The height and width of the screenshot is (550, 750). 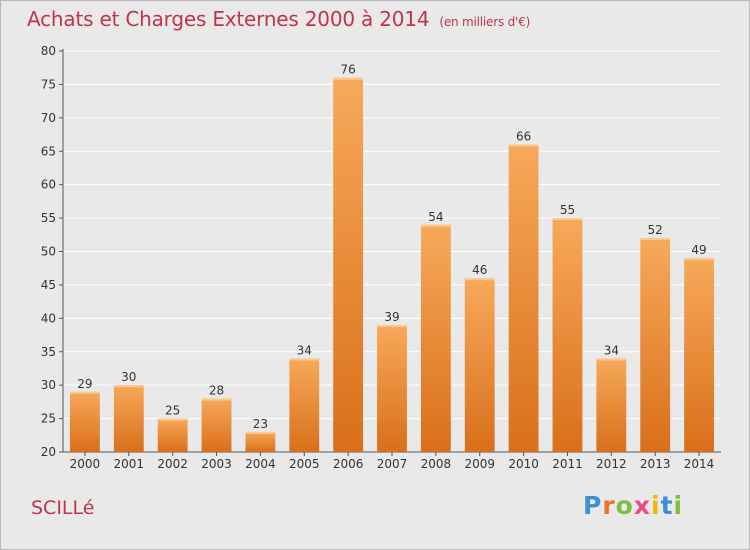 What do you see at coordinates (436, 464) in the screenshot?
I see `x-tick-label: 2008` at bounding box center [436, 464].